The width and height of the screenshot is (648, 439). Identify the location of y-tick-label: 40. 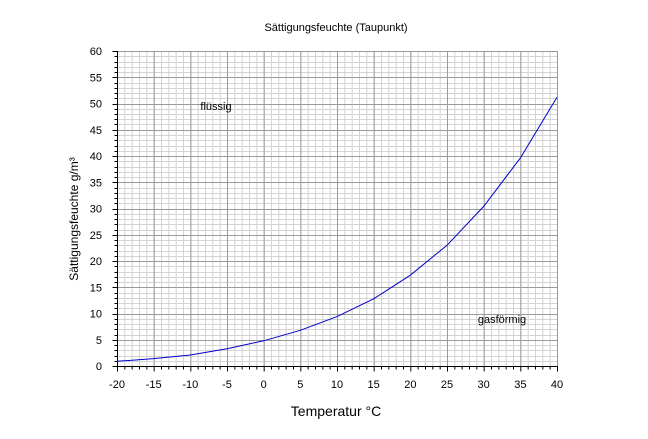
(96, 157).